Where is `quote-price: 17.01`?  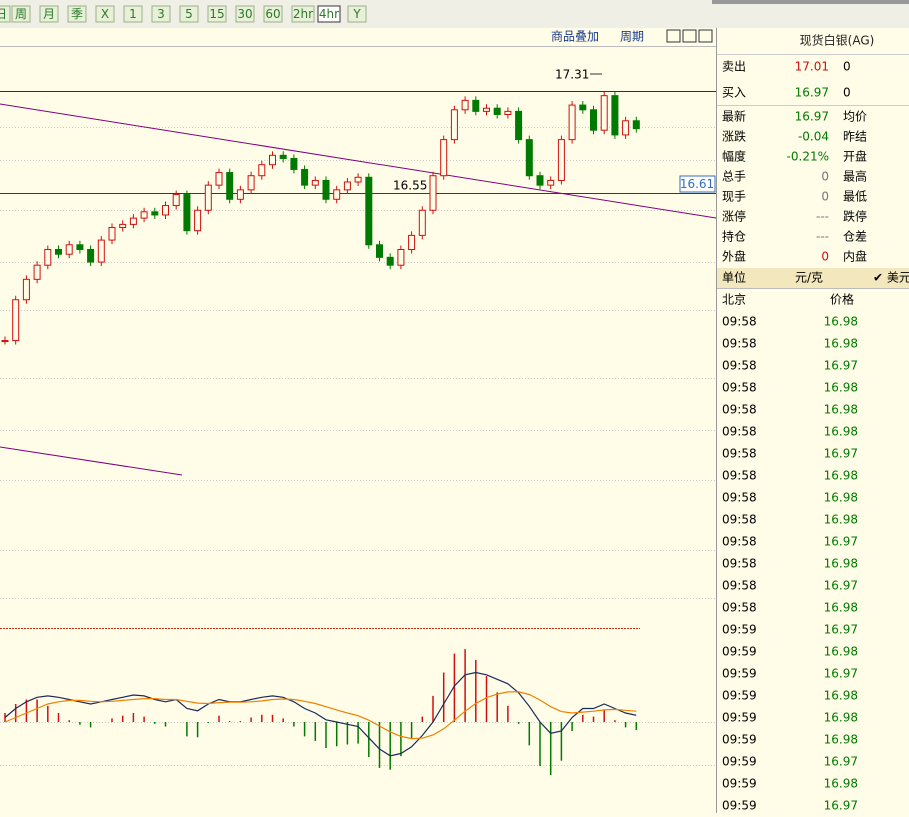
quote-price: 17.01 is located at coordinates (812, 67).